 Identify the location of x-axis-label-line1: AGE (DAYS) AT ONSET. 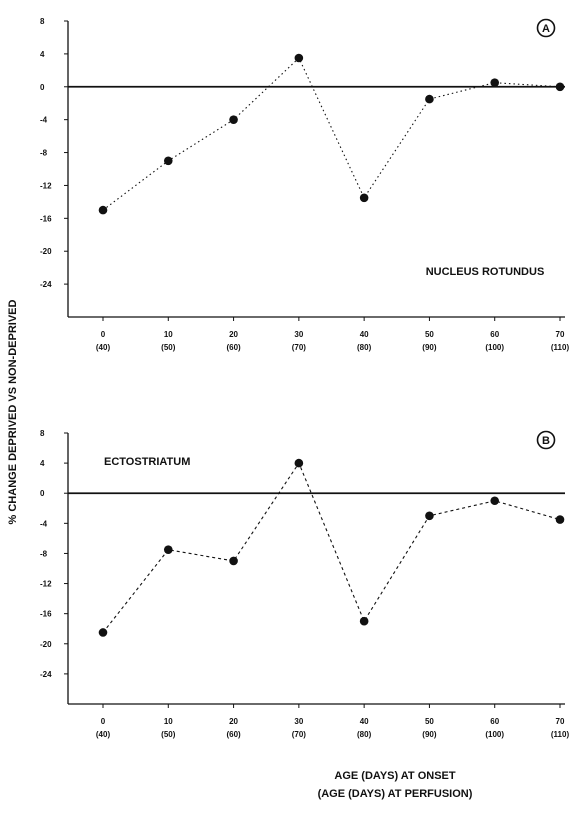
(394, 776).